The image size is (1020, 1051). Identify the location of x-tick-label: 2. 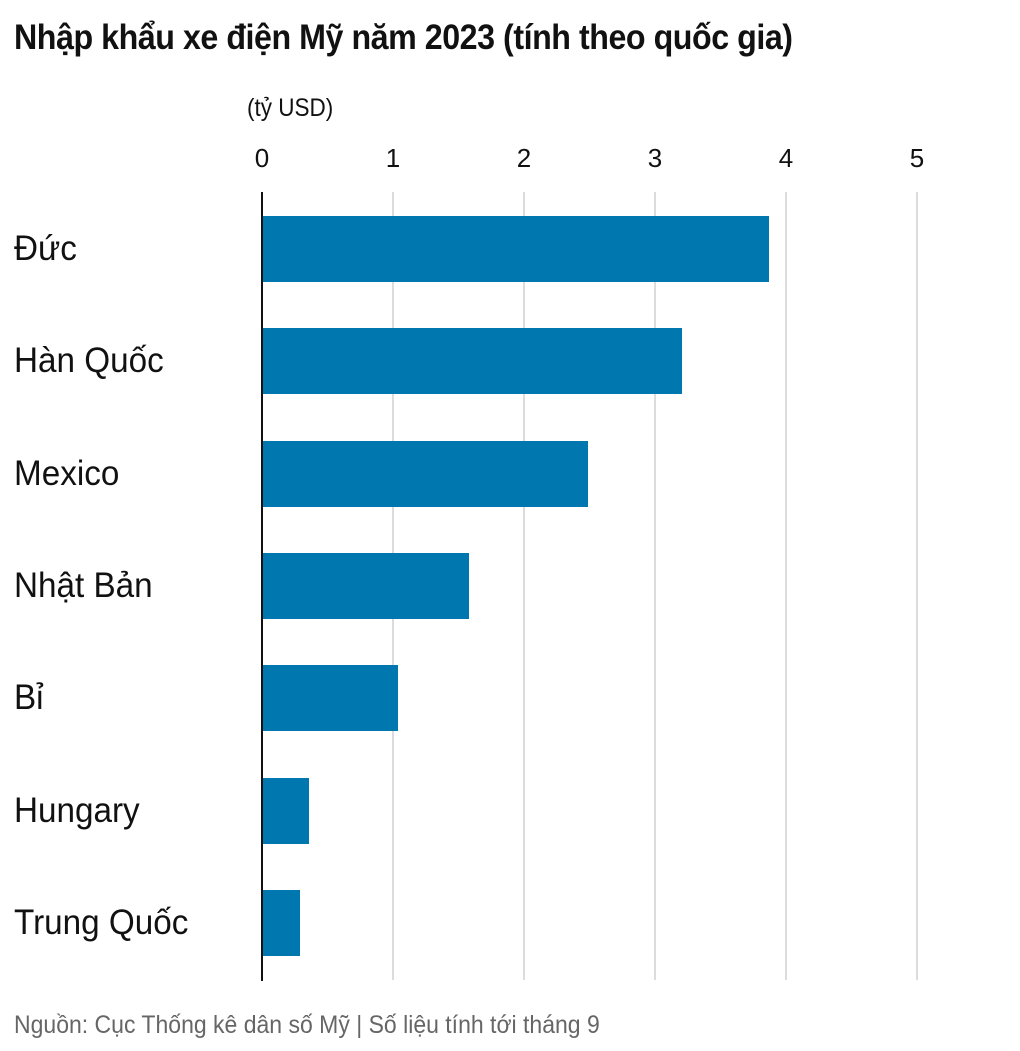
(524, 158).